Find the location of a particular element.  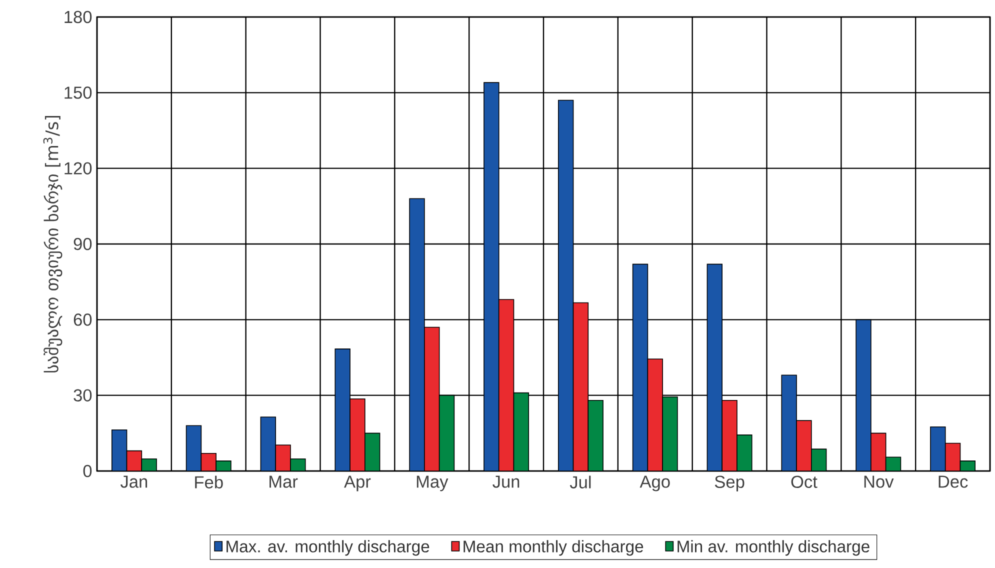

x-tick-label: Mar is located at coordinates (284, 482).